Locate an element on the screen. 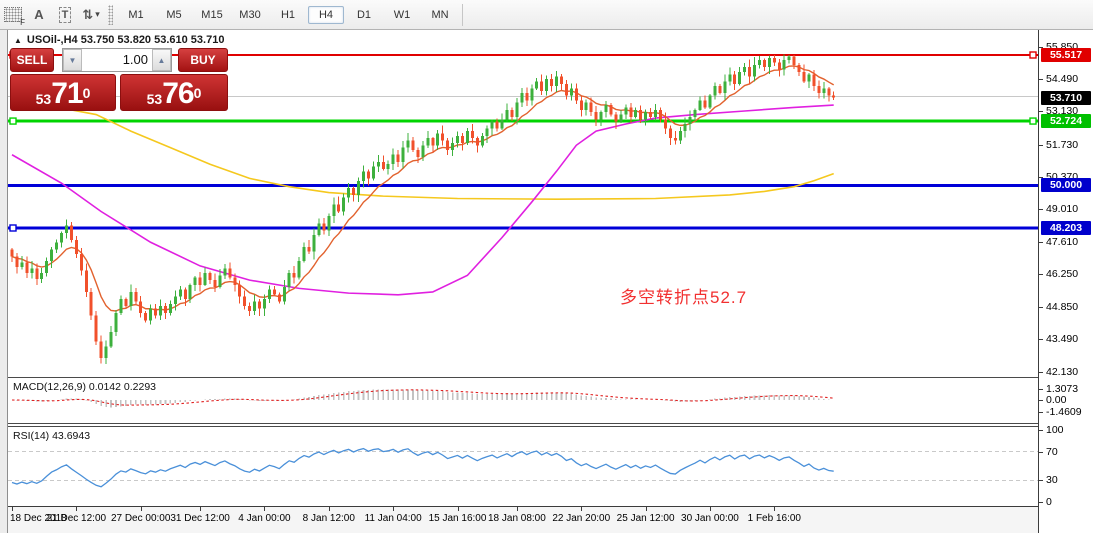 This screenshot has width=1093, height=533. timeframe-button-m1: M1 is located at coordinates (136, 14).